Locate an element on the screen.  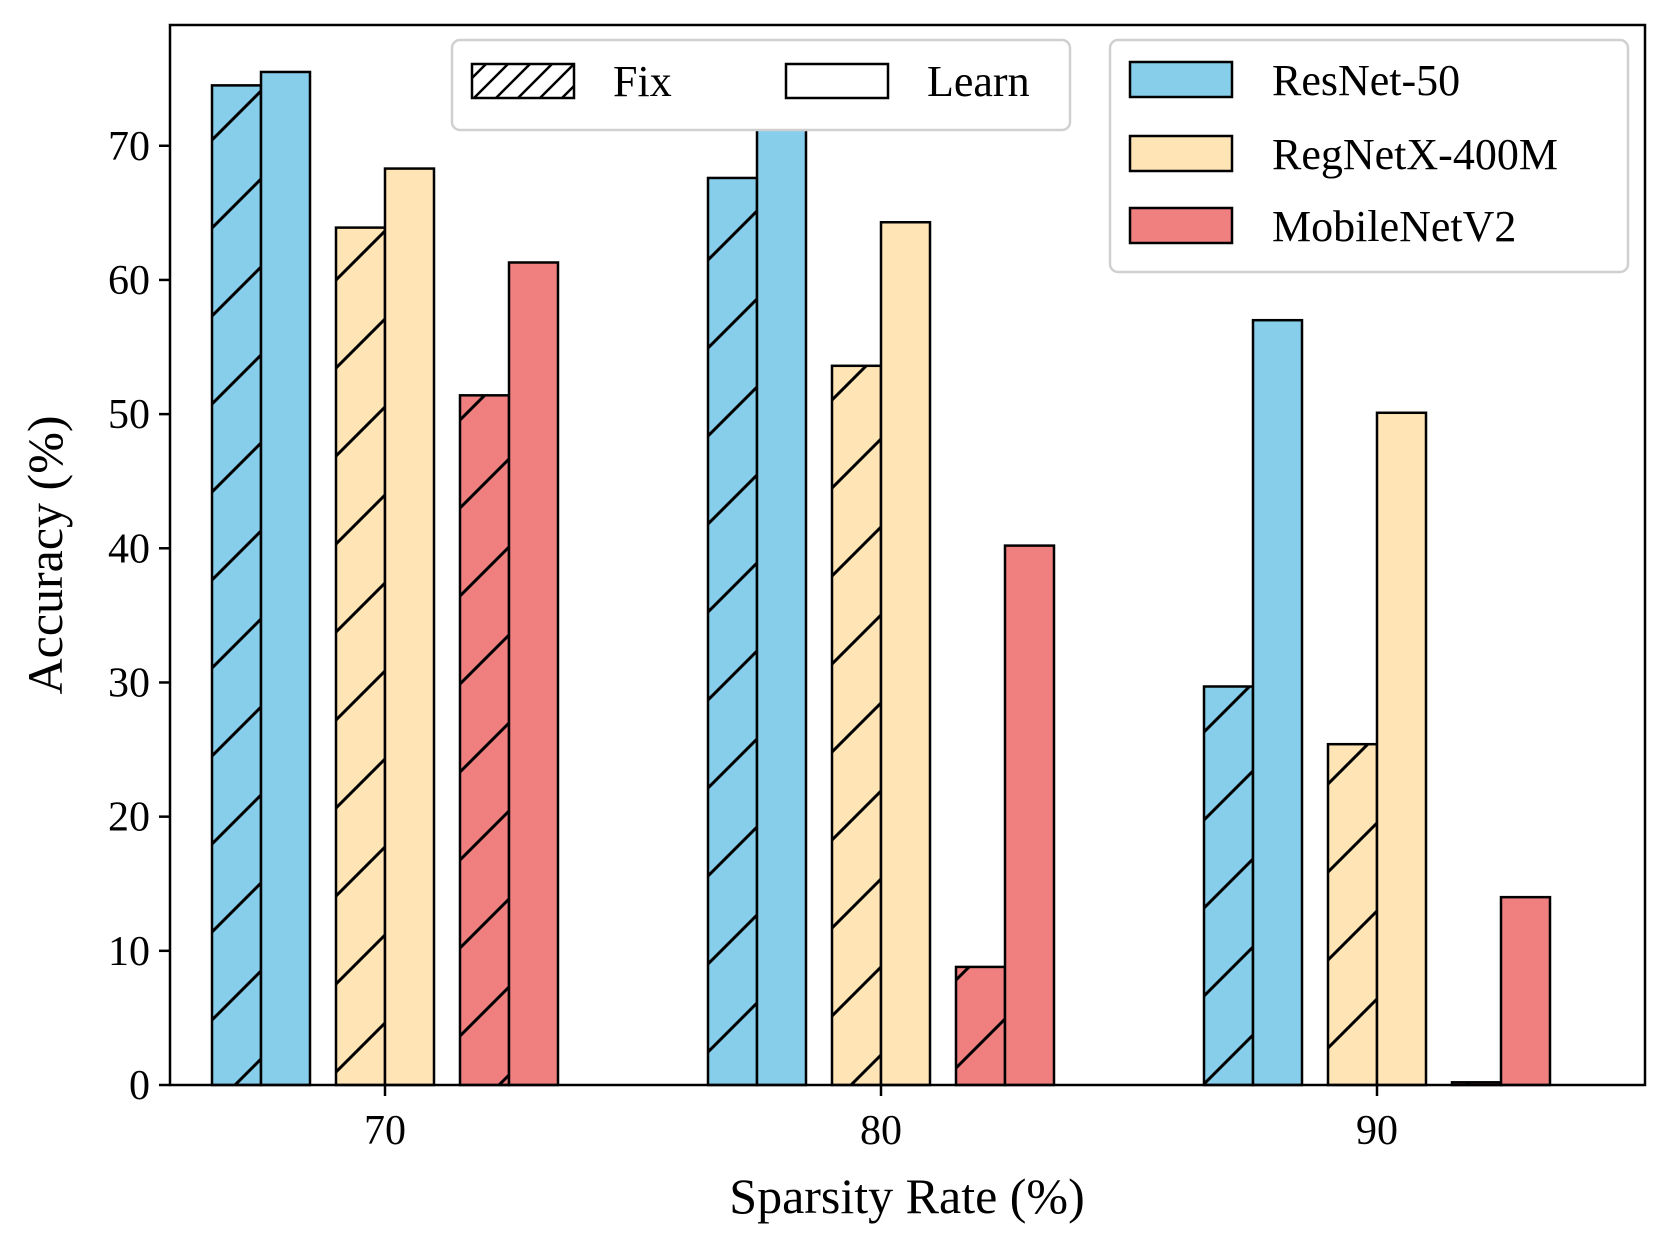
y-tick-label-0: 0 is located at coordinates (139, 1086).